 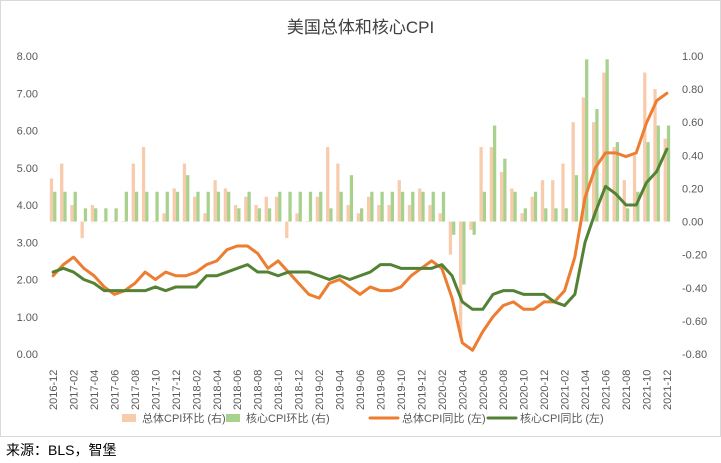 I want to click on legend-label: 总体CPI同比 (左), so click(x=444, y=418).